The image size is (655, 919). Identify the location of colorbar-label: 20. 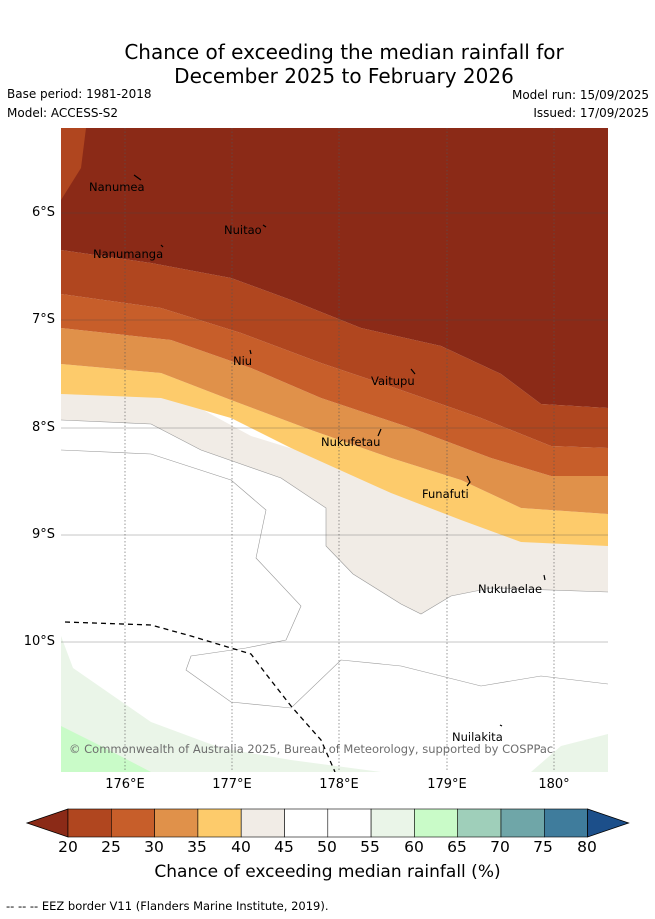
(68, 847).